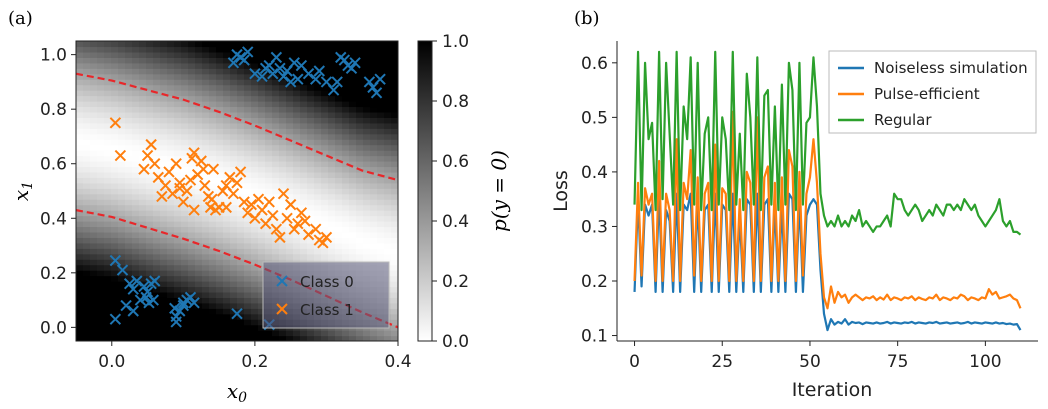 Image resolution: width=1048 pixels, height=409 pixels. I want to click on x-tick-label: 25, so click(722, 362).